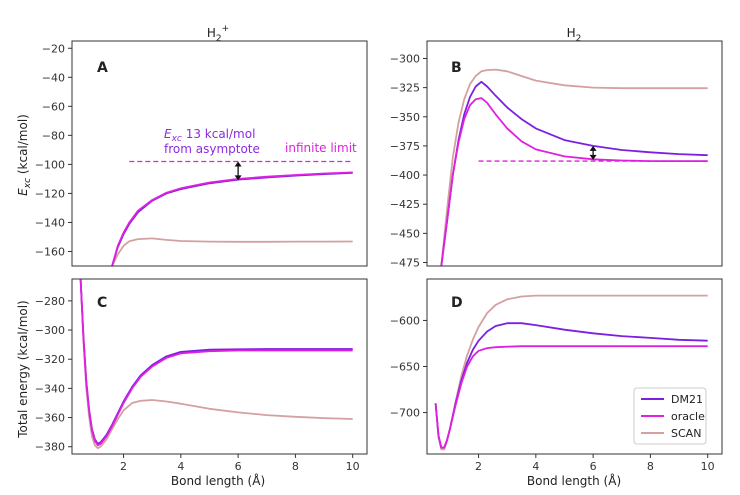  I want to click on series-dm21-a, so click(232, 218).